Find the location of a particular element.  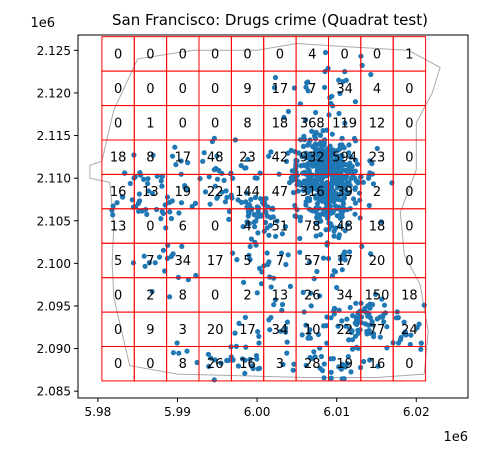

quadrat-count: 19 is located at coordinates (183, 192).